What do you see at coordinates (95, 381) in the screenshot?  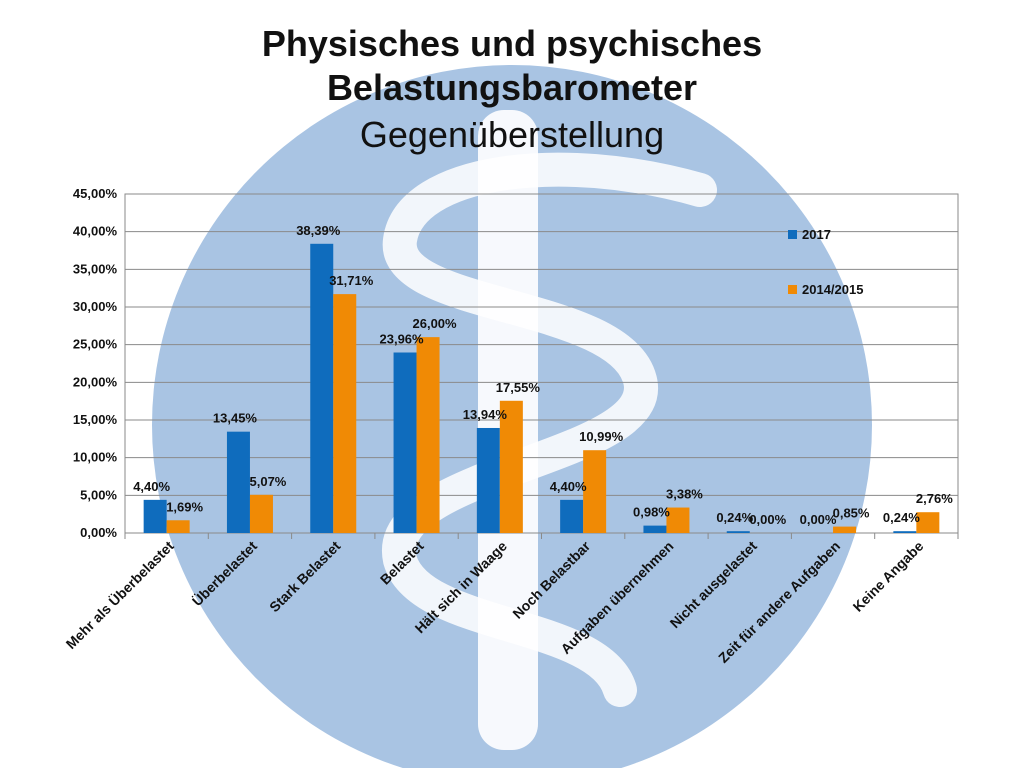 I see `y-tick-label: 20,00%` at bounding box center [95, 381].